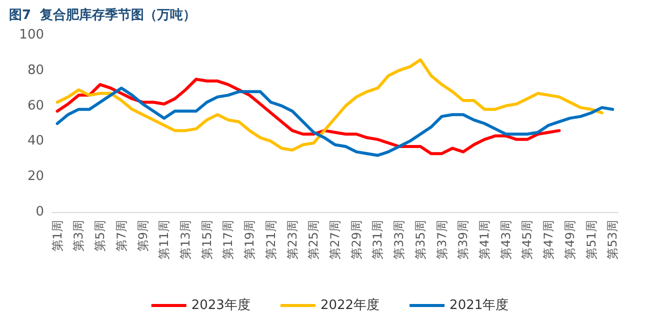  What do you see at coordinates (35, 70) in the screenshot?
I see `y-tick-label: 80` at bounding box center [35, 70].